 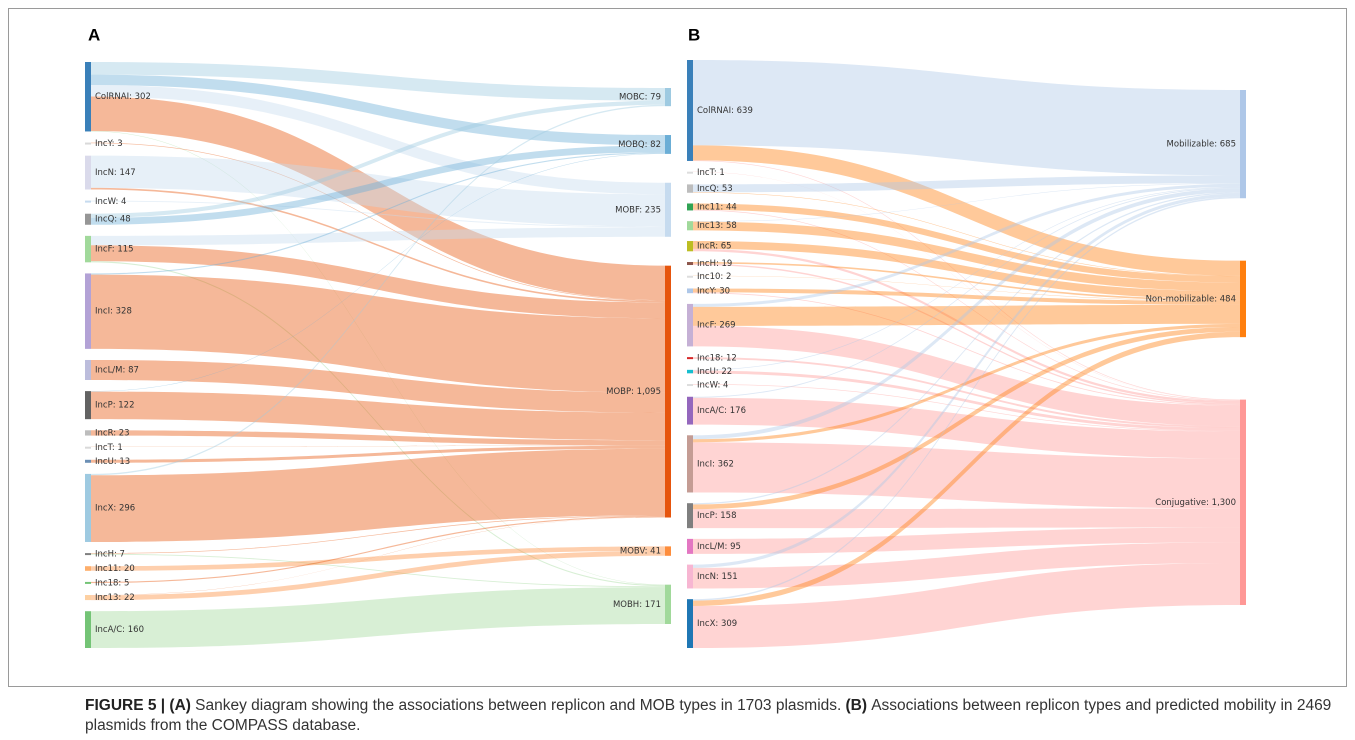 What do you see at coordinates (717, 577) in the screenshot?
I see `source-label: IncN: 151` at bounding box center [717, 577].